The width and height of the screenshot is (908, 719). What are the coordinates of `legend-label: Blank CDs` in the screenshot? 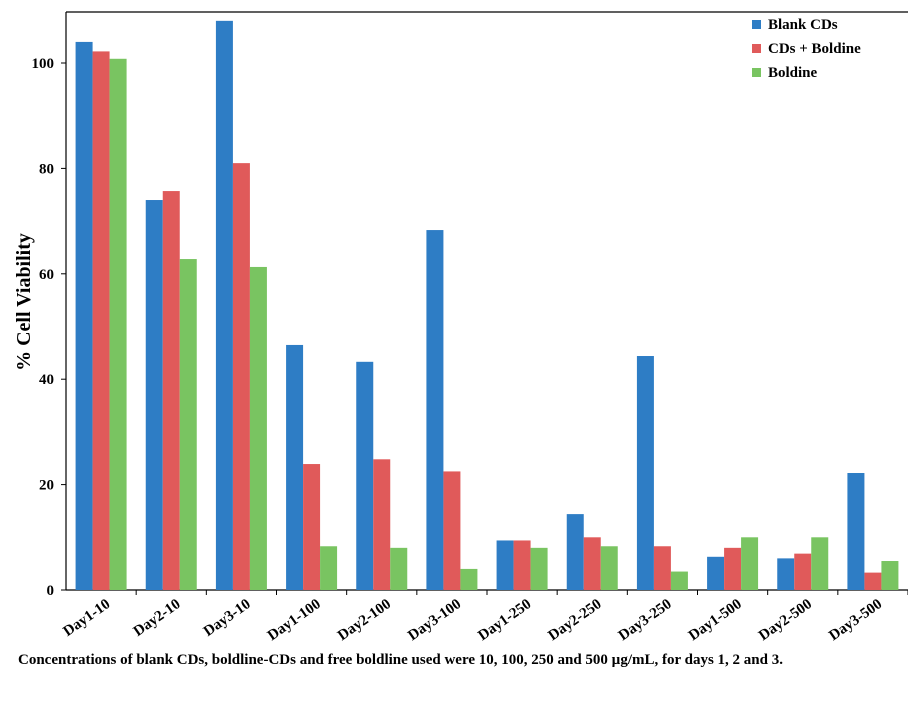 It's located at (803, 25).